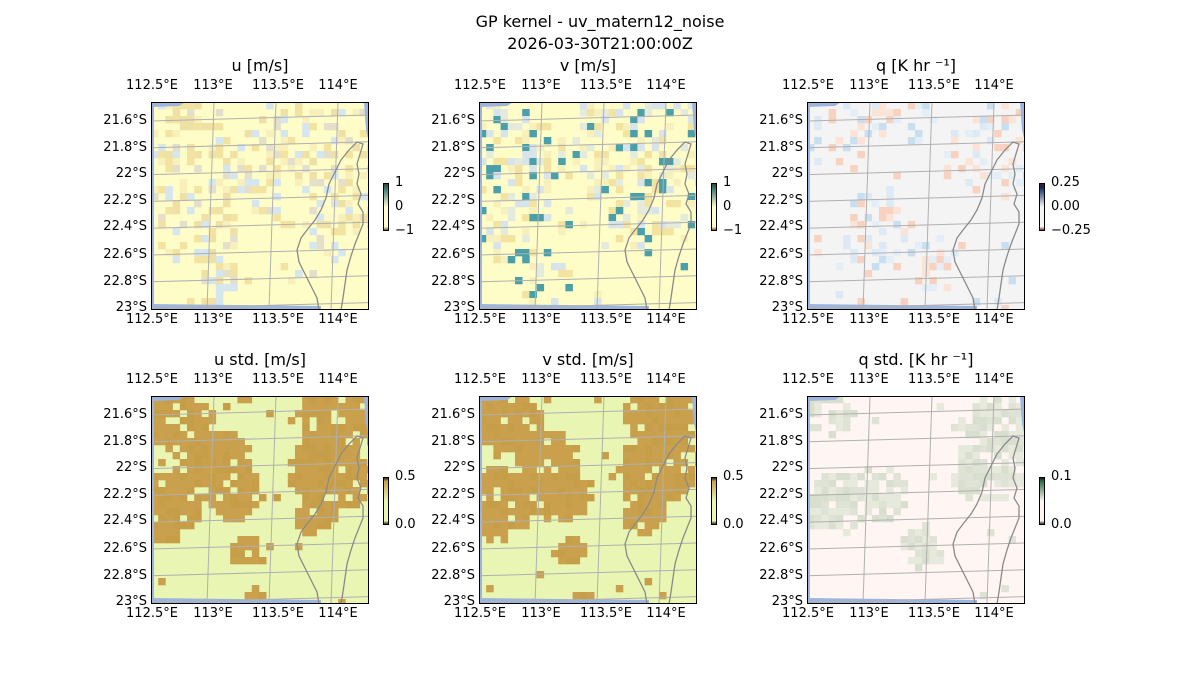 The image size is (1200, 700). What do you see at coordinates (453, 254) in the screenshot?
I see `lat-tick-label: 22.6°S` at bounding box center [453, 254].